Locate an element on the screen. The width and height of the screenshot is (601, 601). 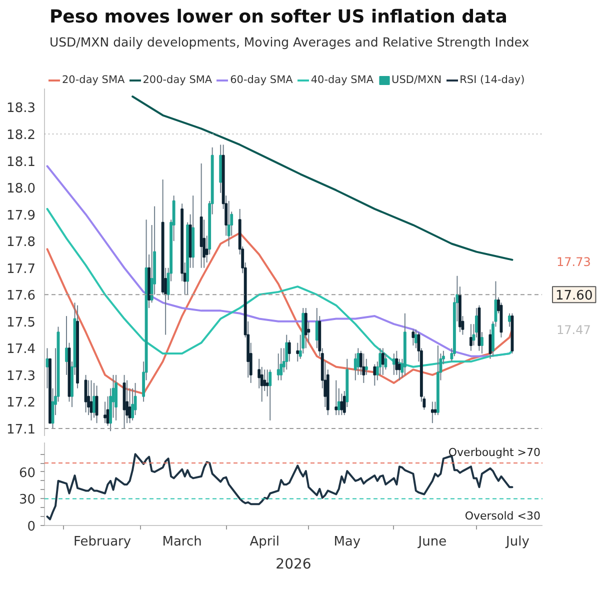
y-tick-label: 17.7 is located at coordinates (21, 269).